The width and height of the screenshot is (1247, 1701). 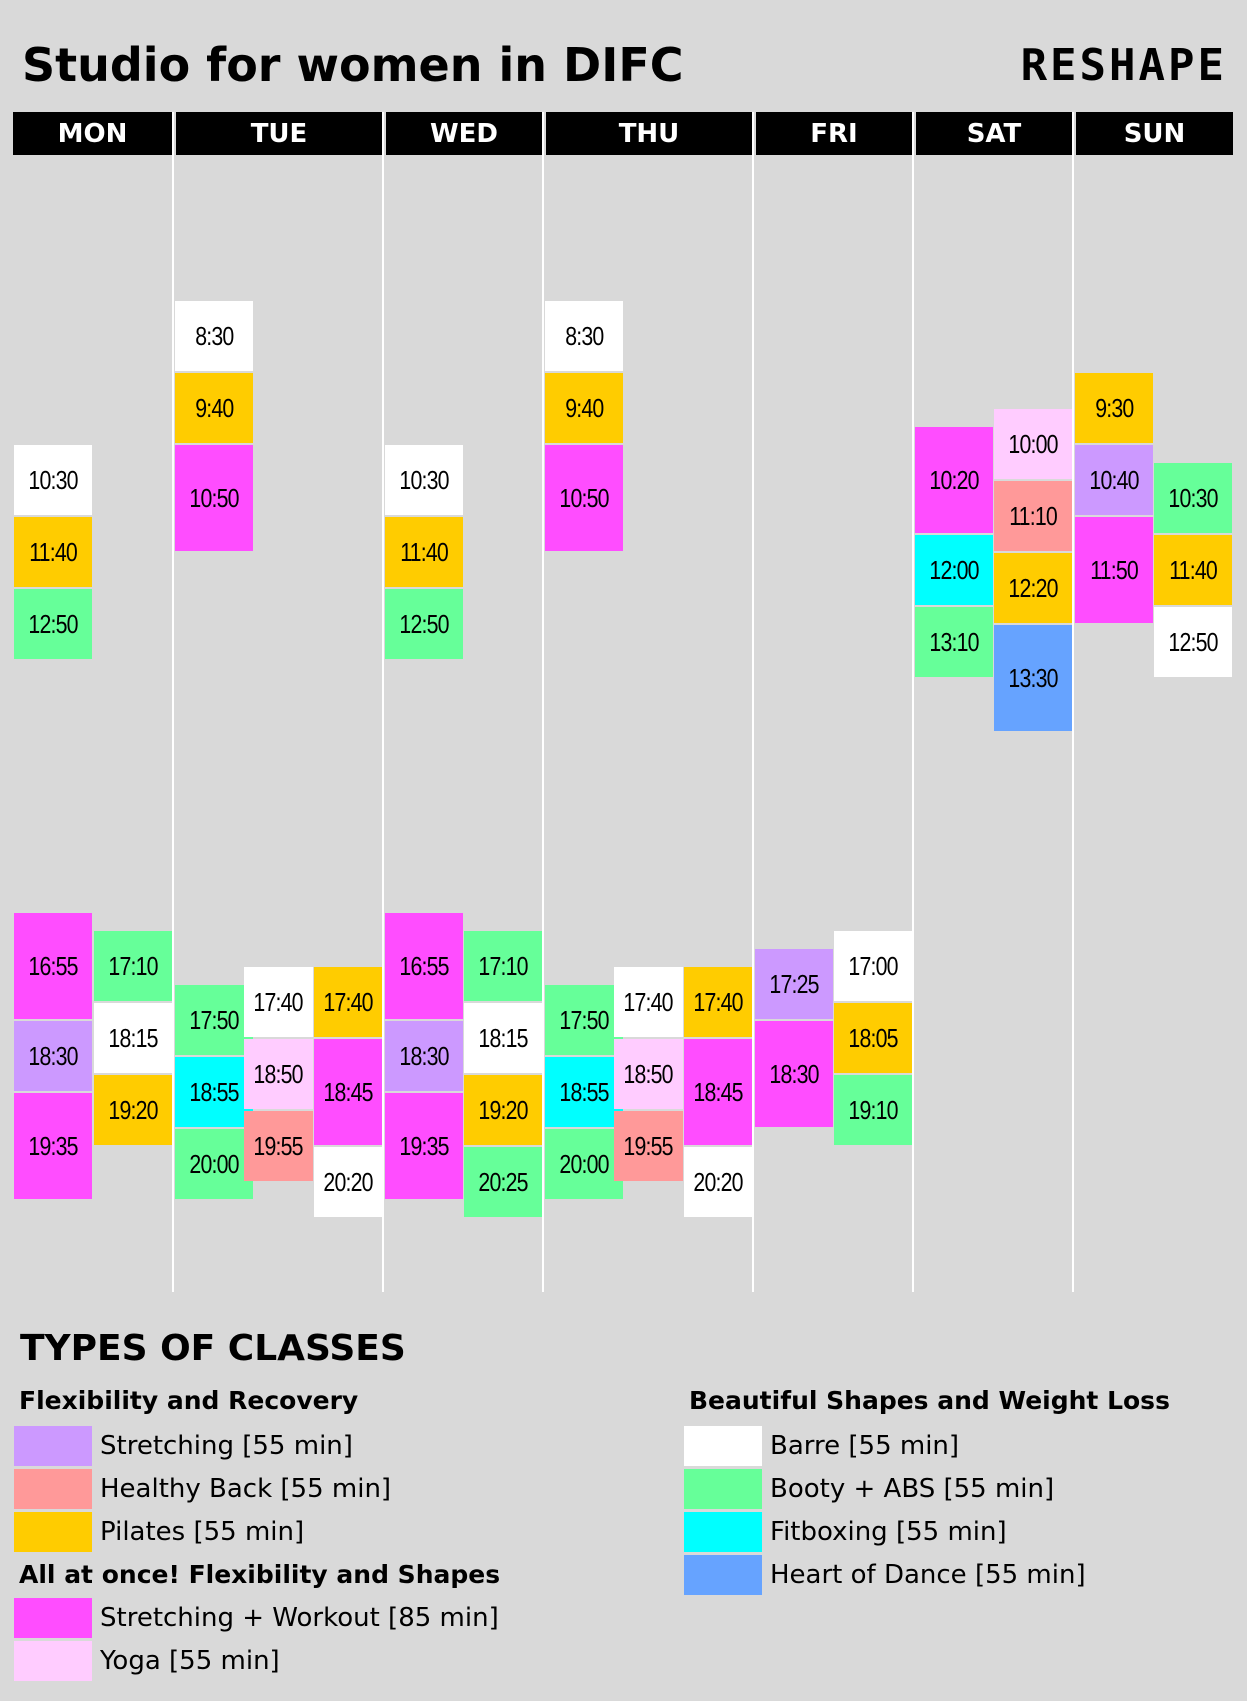 I want to click on legend-item-stretching-workout: Stretching + Workout [85 min], so click(x=256, y=1618).